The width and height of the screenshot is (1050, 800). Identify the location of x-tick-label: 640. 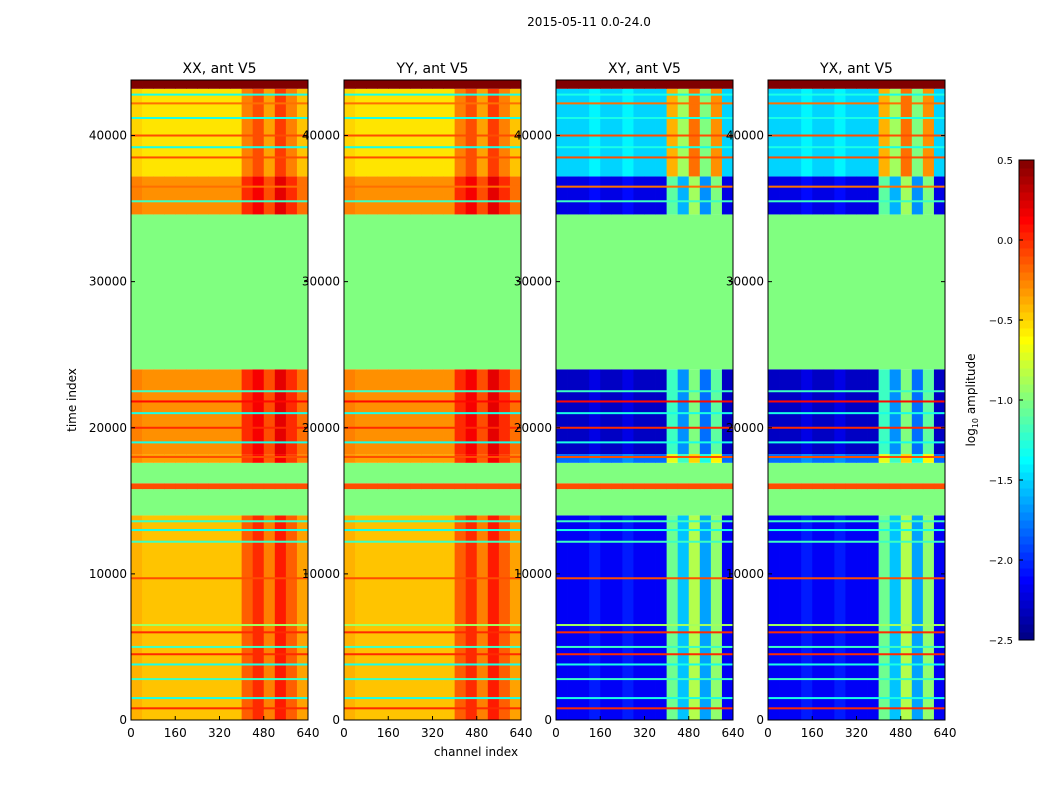
(733, 733).